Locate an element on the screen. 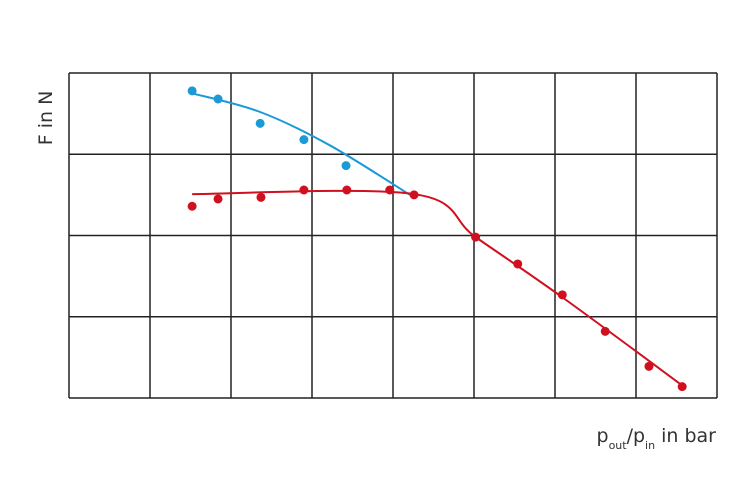  x-axis-label-part: p is located at coordinates (603, 436).